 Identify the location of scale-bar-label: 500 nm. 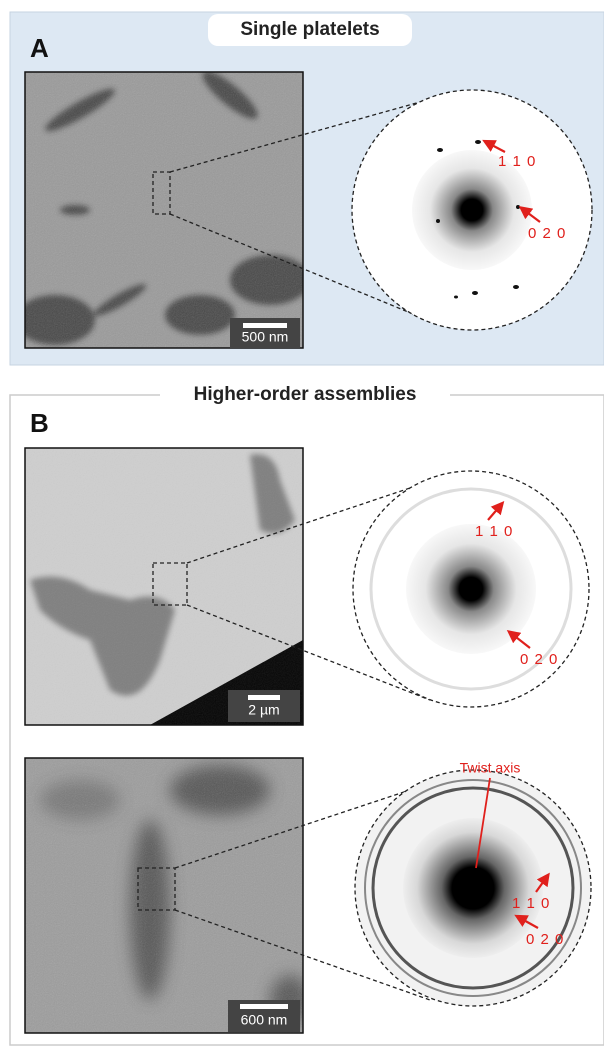
(265, 337).